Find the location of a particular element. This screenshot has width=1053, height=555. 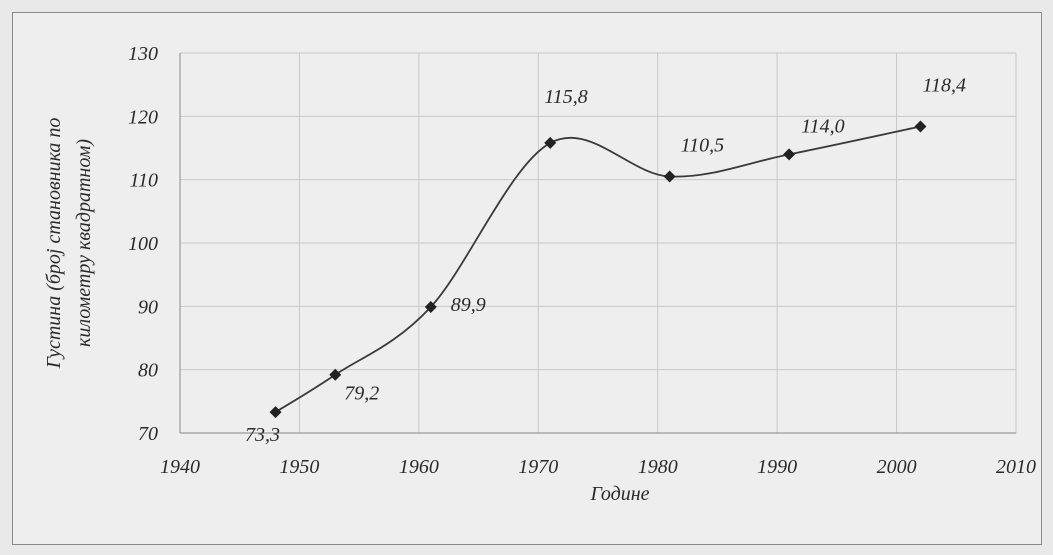

y-axis-title-line2: километру квадратном) is located at coordinates (84, 243).